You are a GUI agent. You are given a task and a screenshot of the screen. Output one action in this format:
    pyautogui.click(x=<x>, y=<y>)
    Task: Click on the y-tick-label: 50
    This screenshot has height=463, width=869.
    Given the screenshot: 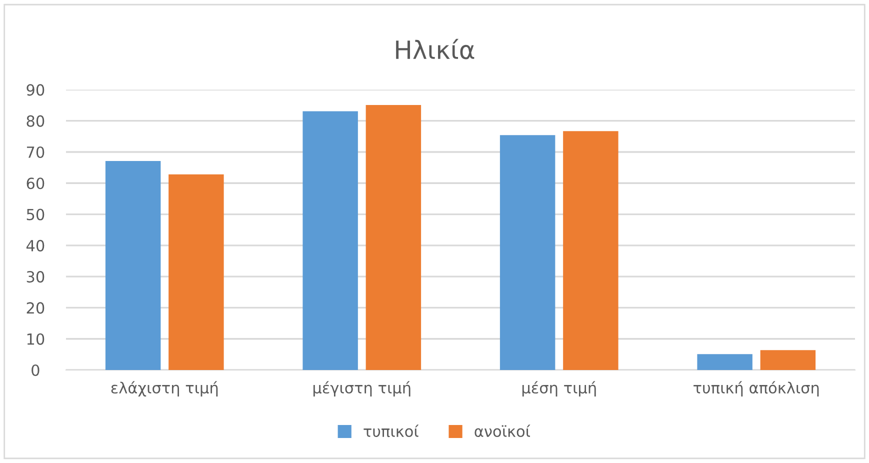 What is the action you would take?
    pyautogui.click(x=35, y=214)
    